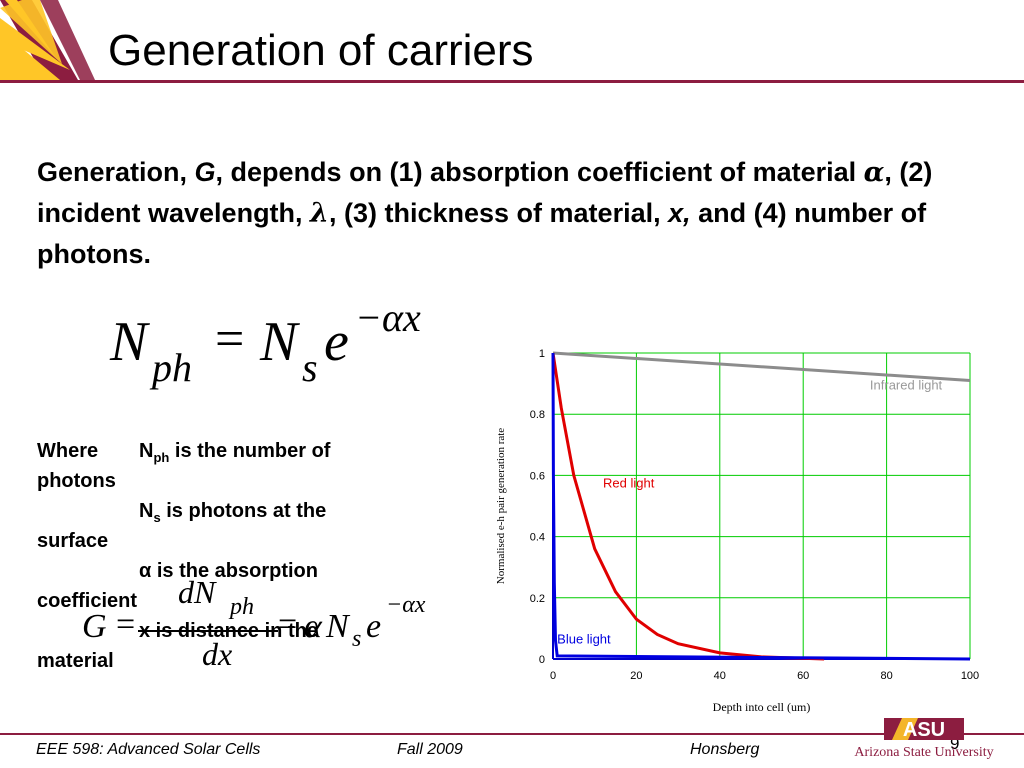  Describe the element at coordinates (537, 599) in the screenshot. I see `y-tick-label: 0.2` at that location.